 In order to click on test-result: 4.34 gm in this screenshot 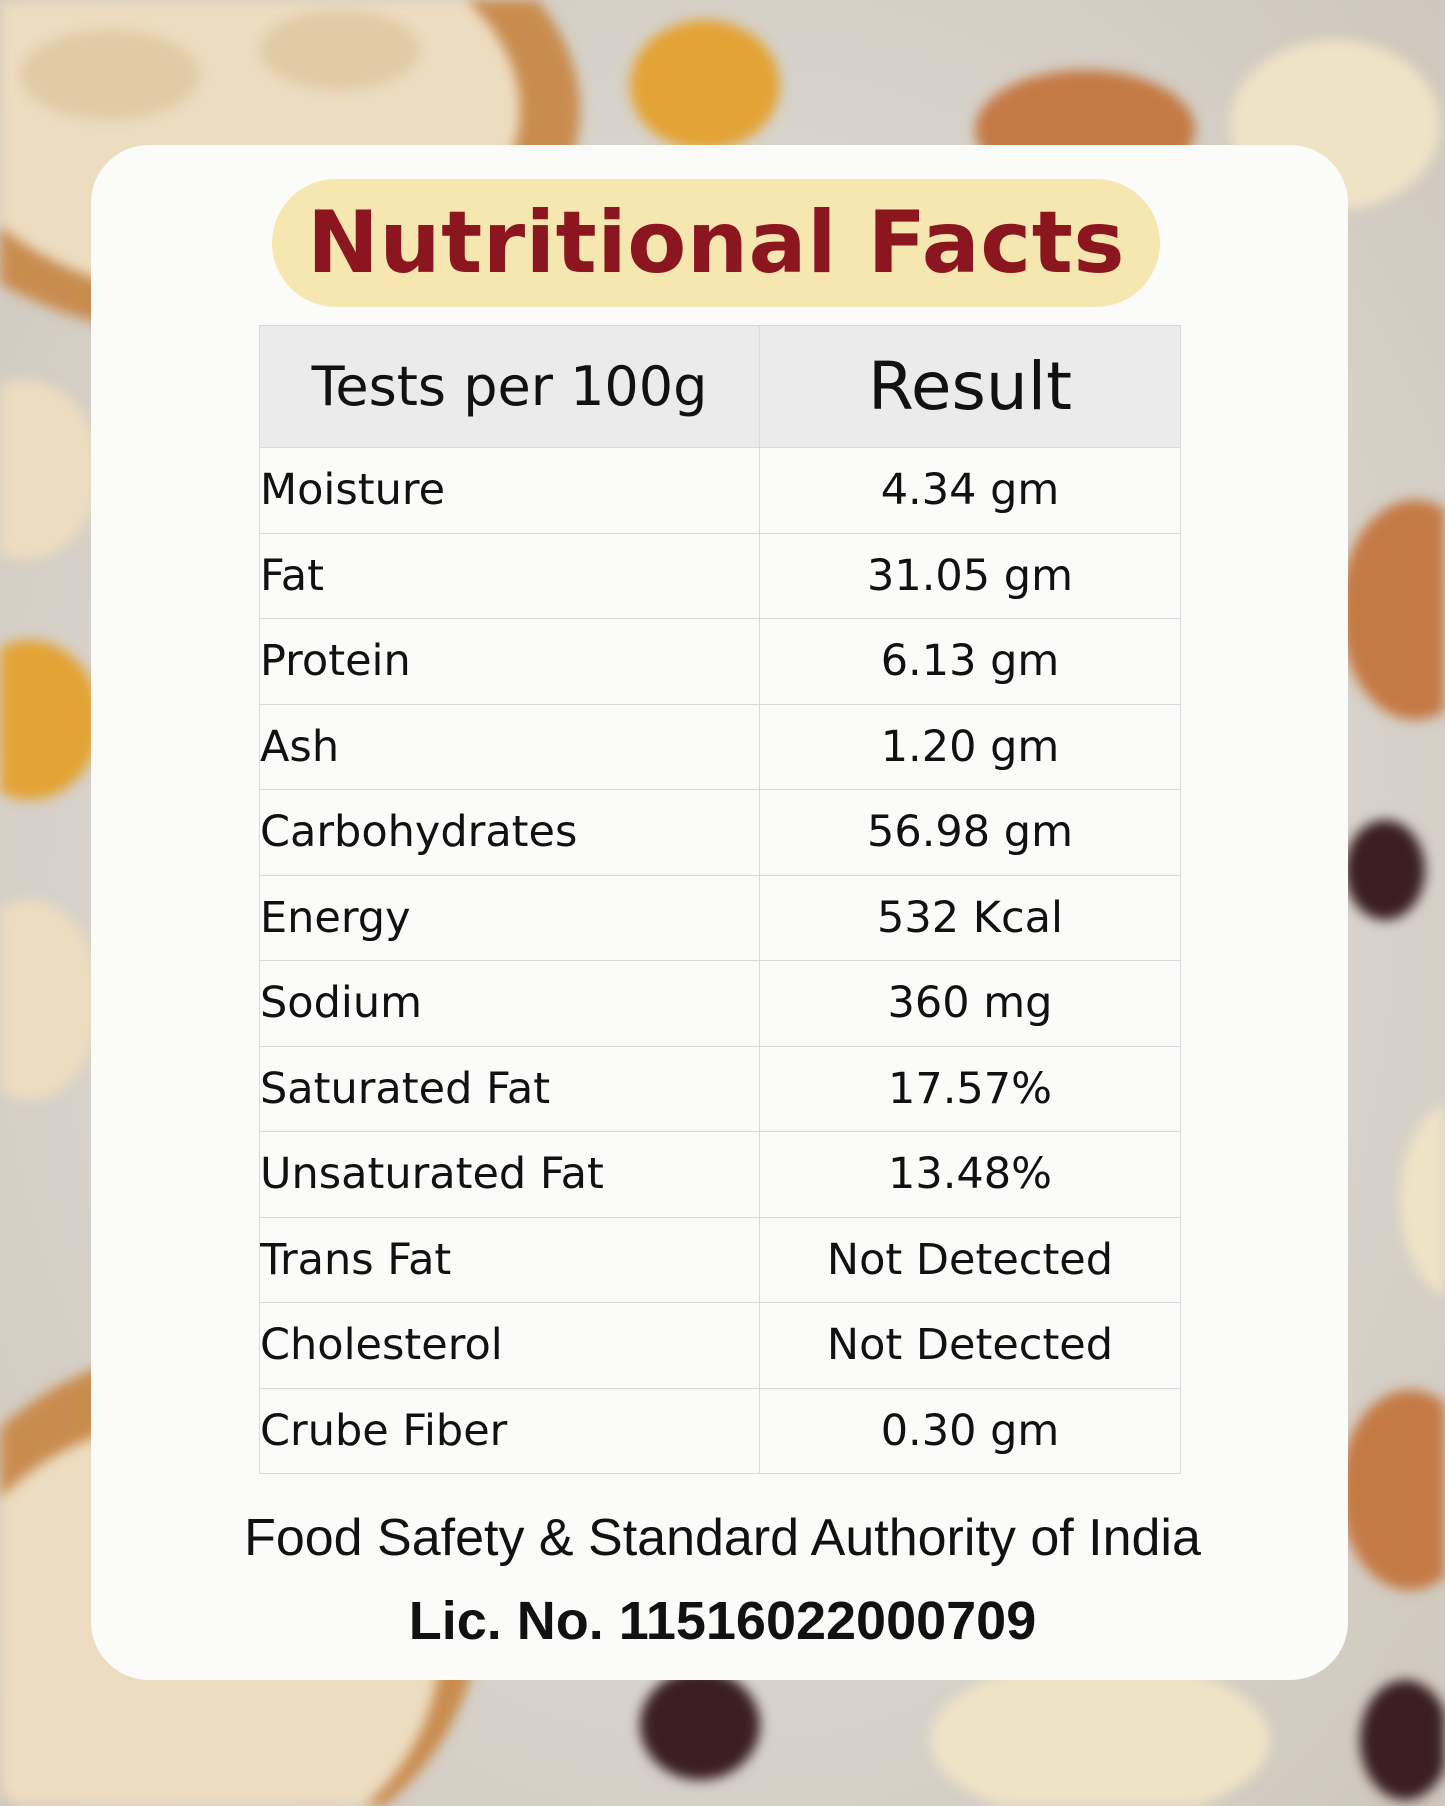, I will do `click(970, 490)`.